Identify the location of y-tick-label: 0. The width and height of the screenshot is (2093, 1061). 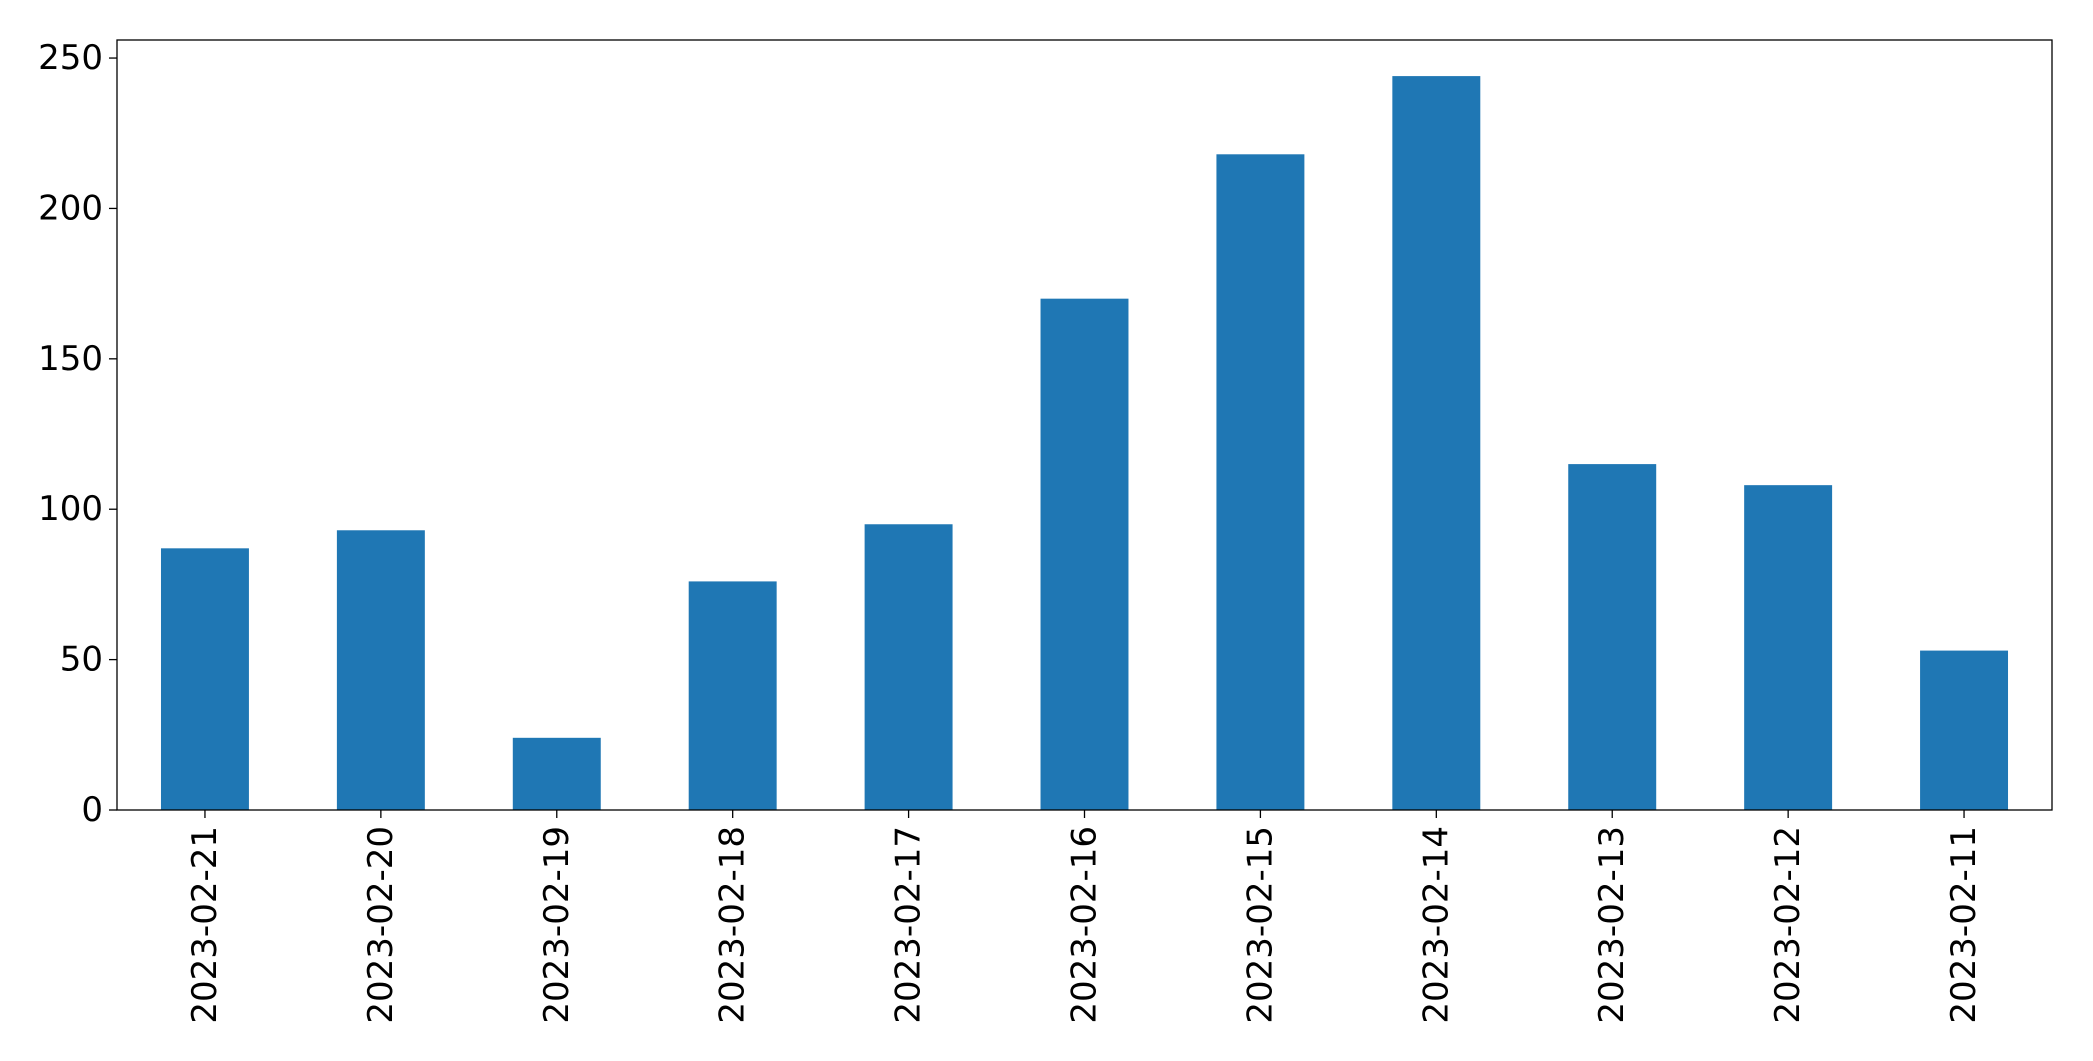
(92, 810).